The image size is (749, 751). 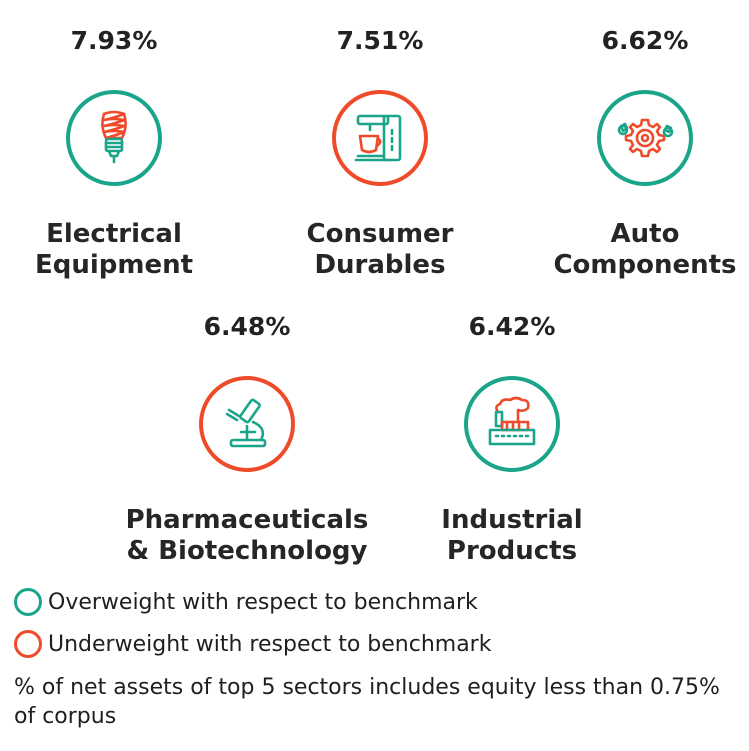 I want to click on sector-name-line2: Products, so click(x=512, y=551).